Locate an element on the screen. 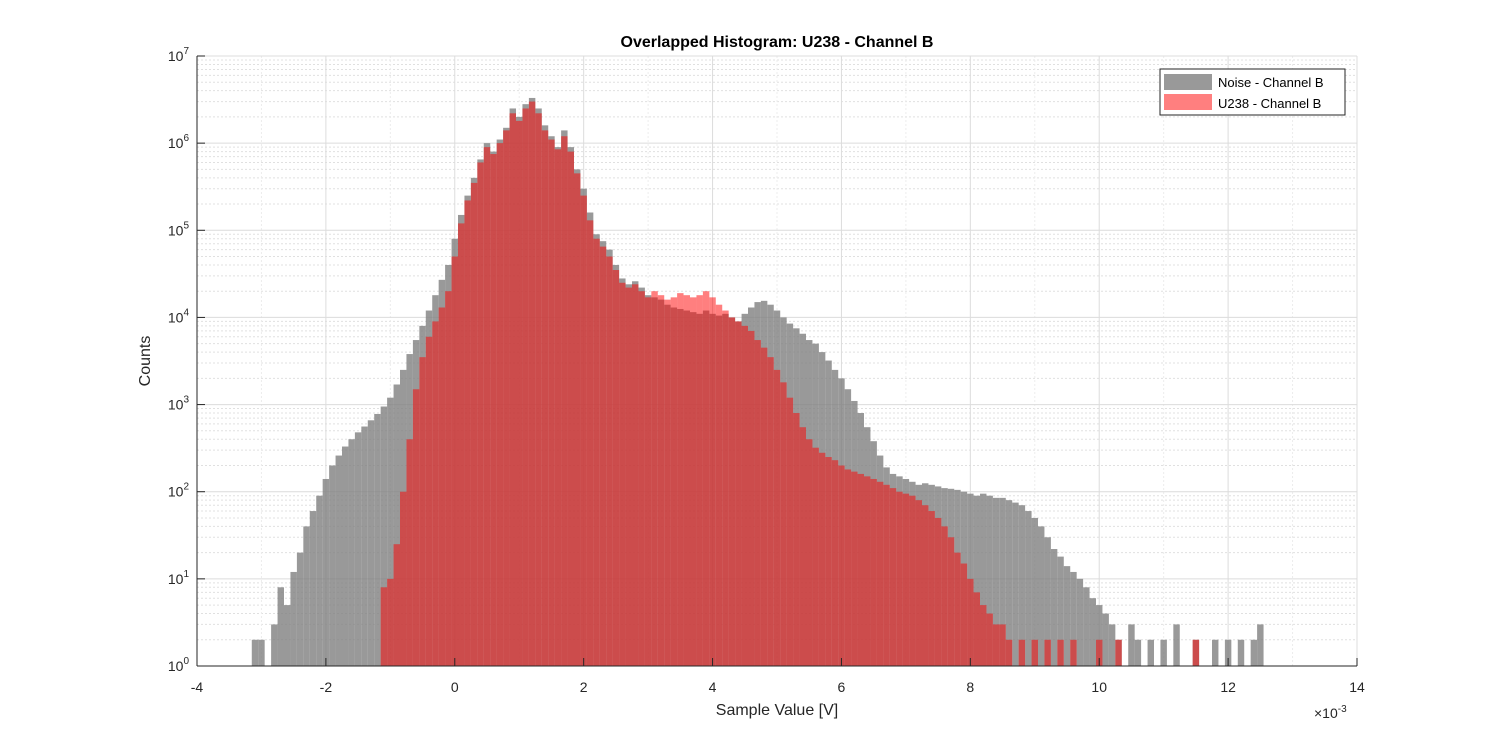 The image size is (1500, 750). y-tick-label: 10³ is located at coordinates (179, 404).